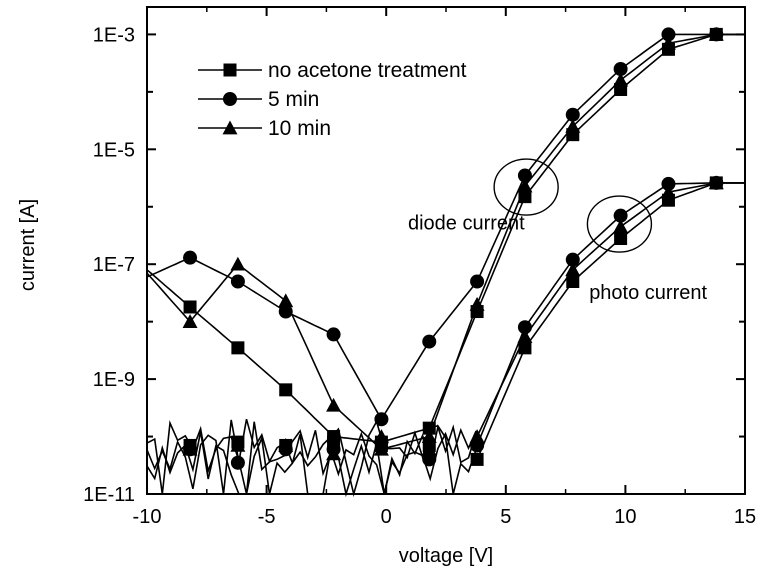 This screenshot has height=575, width=764. I want to click on y-tick-label: 1E-3, so click(114, 35).